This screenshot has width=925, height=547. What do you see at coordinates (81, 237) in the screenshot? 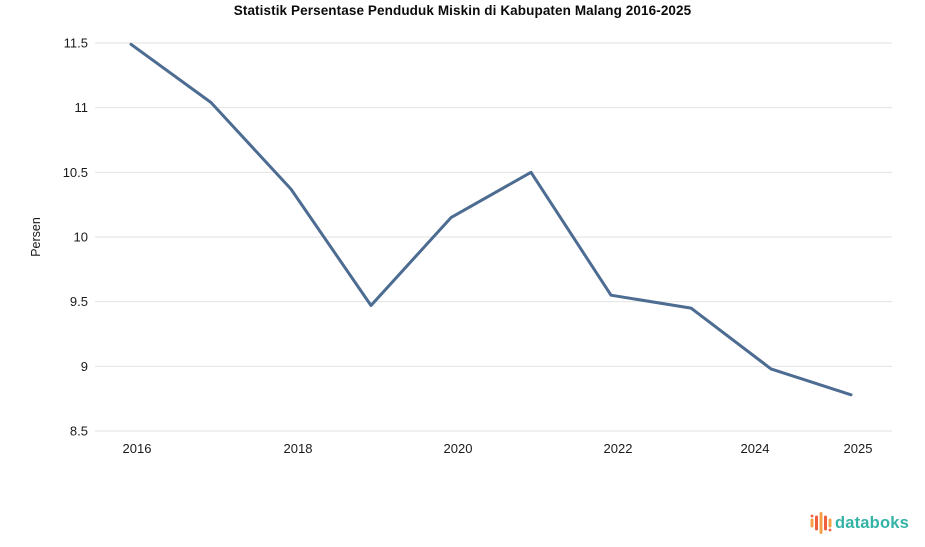
I see `y-tick-label: 10` at bounding box center [81, 237].